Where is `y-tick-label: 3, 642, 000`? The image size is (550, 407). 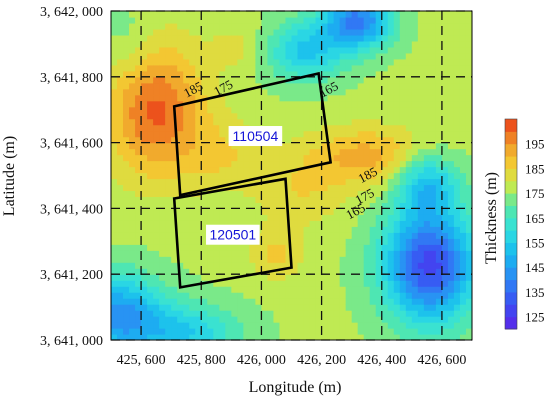 y-tick-label: 3, 642, 000 is located at coordinates (71, 12).